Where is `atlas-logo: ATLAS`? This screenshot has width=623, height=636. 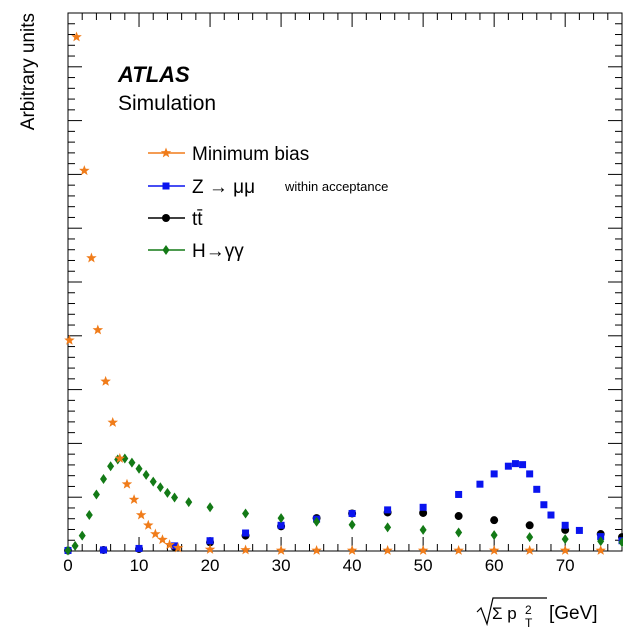
atlas-logo: ATLAS is located at coordinates (153, 74).